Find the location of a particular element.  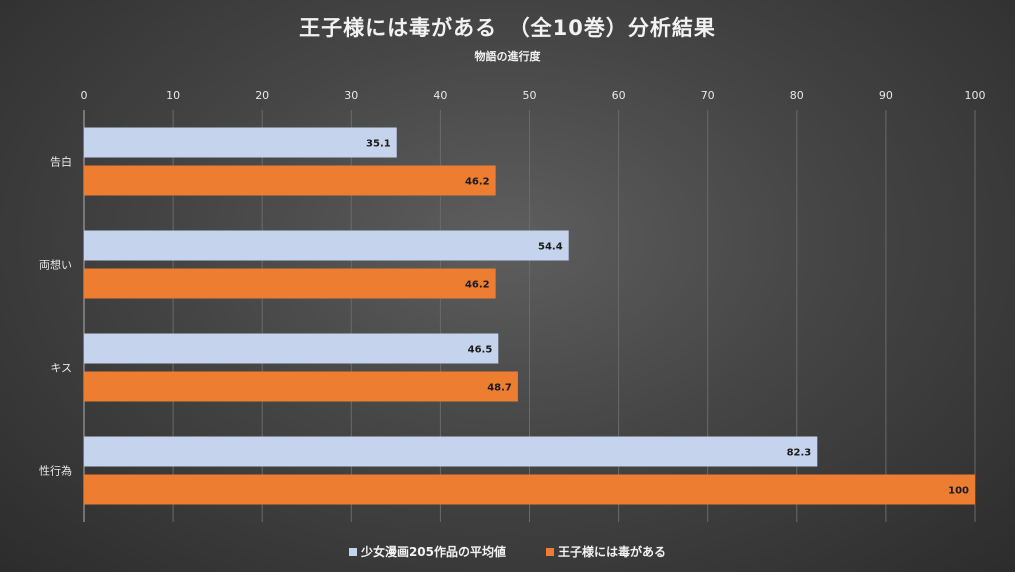

data-label-series-2-cat-1: 46.2 is located at coordinates (477, 182).